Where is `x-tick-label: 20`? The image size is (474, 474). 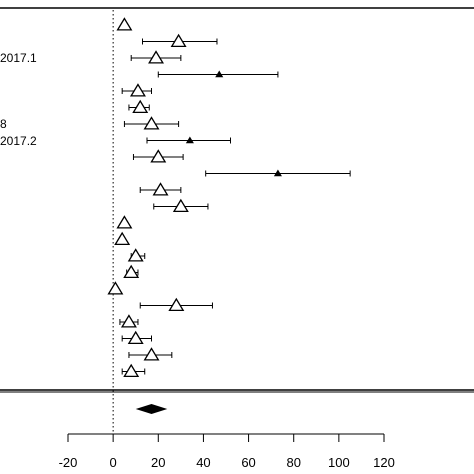 x-tick-label: 20 is located at coordinates (158, 462).